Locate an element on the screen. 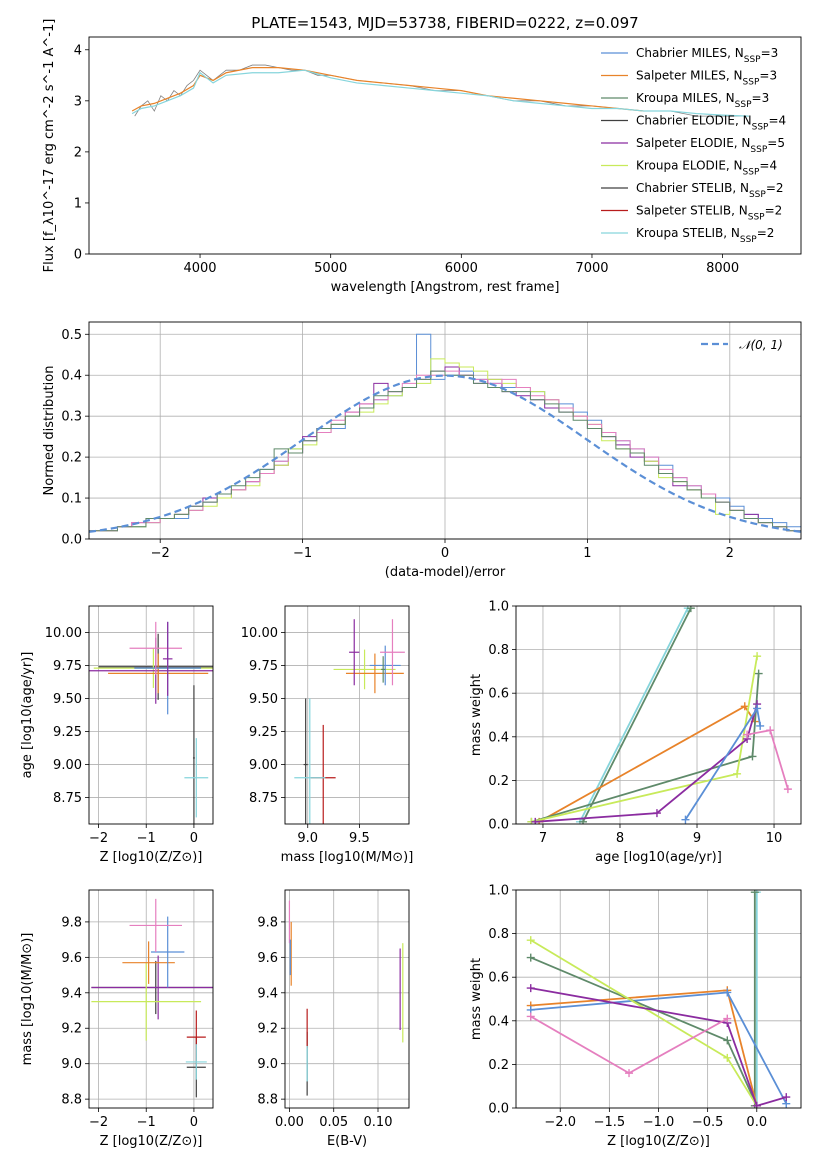 The image size is (819, 1170). histogram-series is located at coordinates (445, 454).